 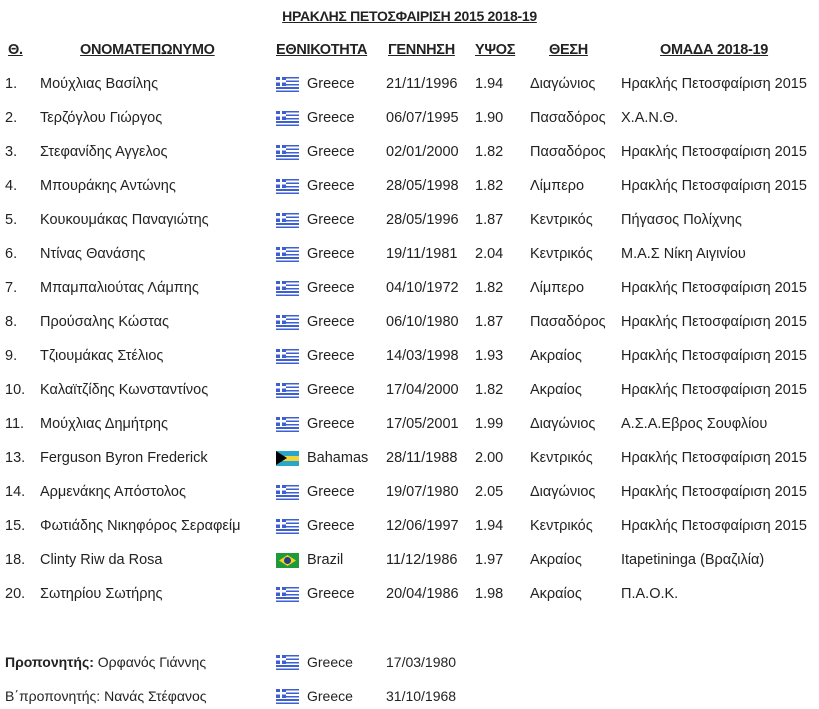 What do you see at coordinates (99, 84) in the screenshot?
I see `player-name: Μούχλιας Βασίλης` at bounding box center [99, 84].